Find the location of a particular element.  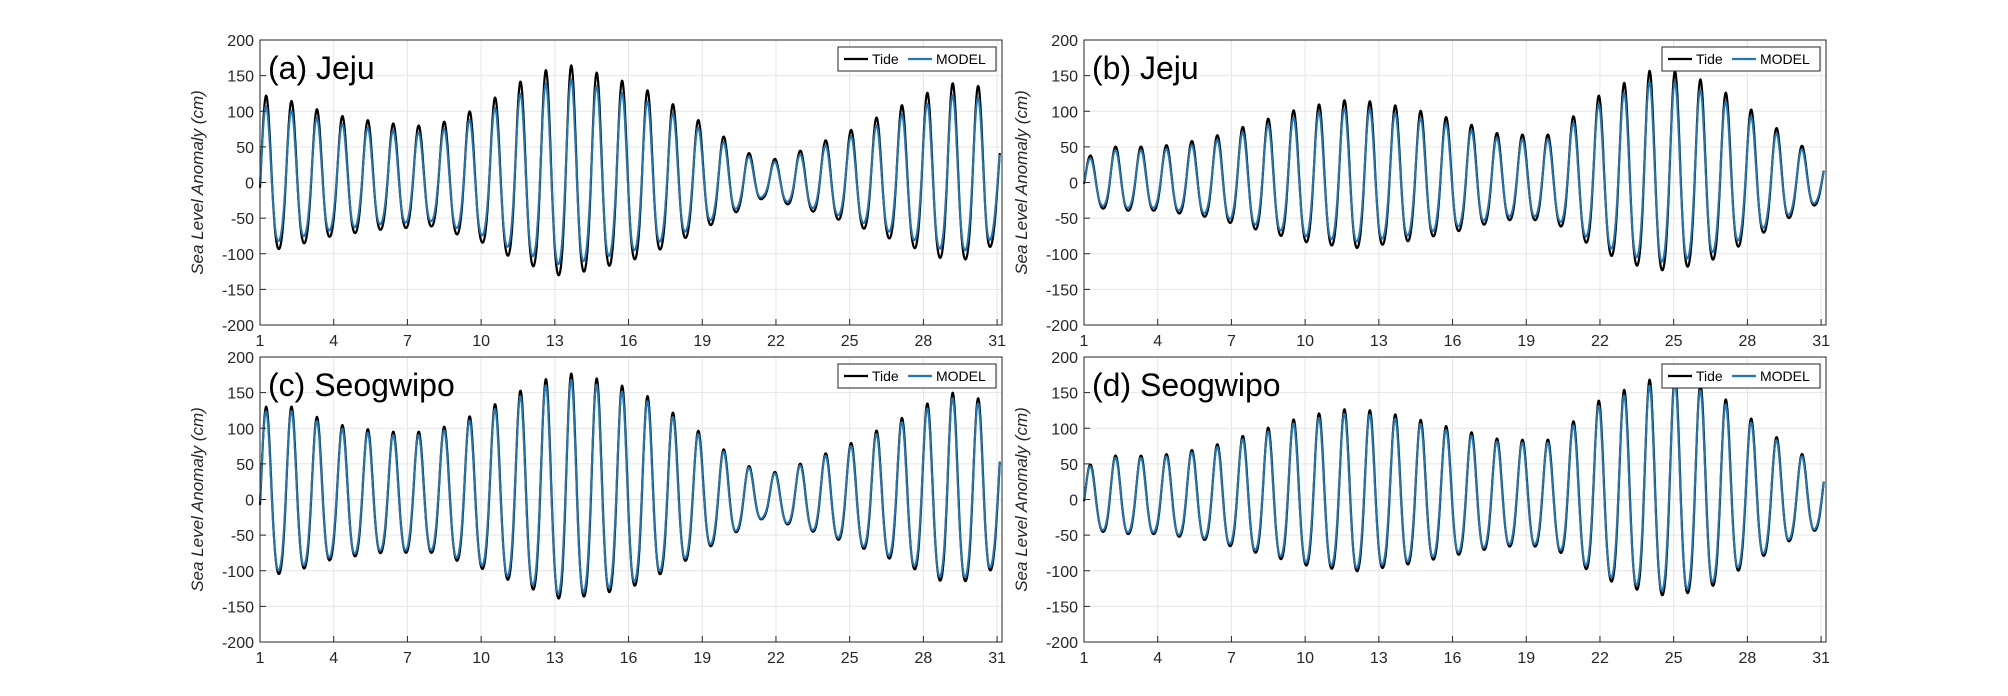

panel-title: (a) Jeju is located at coordinates (321, 68).